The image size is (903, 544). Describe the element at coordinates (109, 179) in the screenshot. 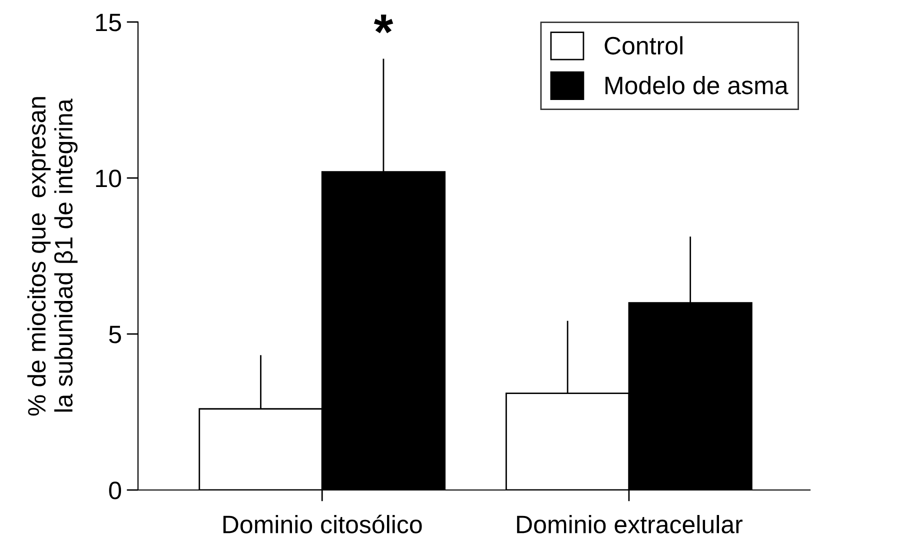

I see `y-tick-label: 10` at that location.